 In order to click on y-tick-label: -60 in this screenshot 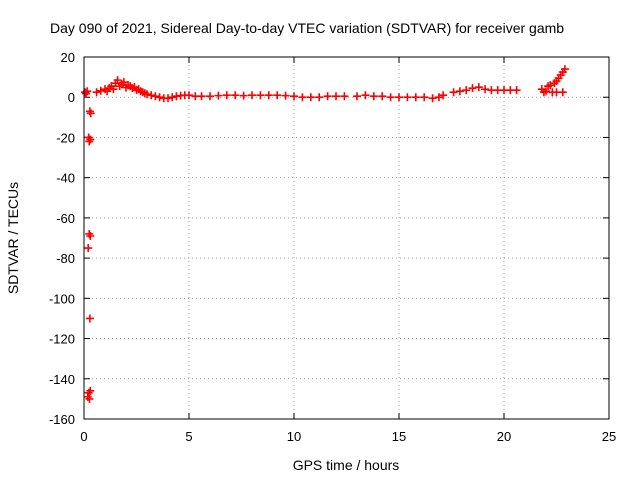, I will do `click(65, 218)`.